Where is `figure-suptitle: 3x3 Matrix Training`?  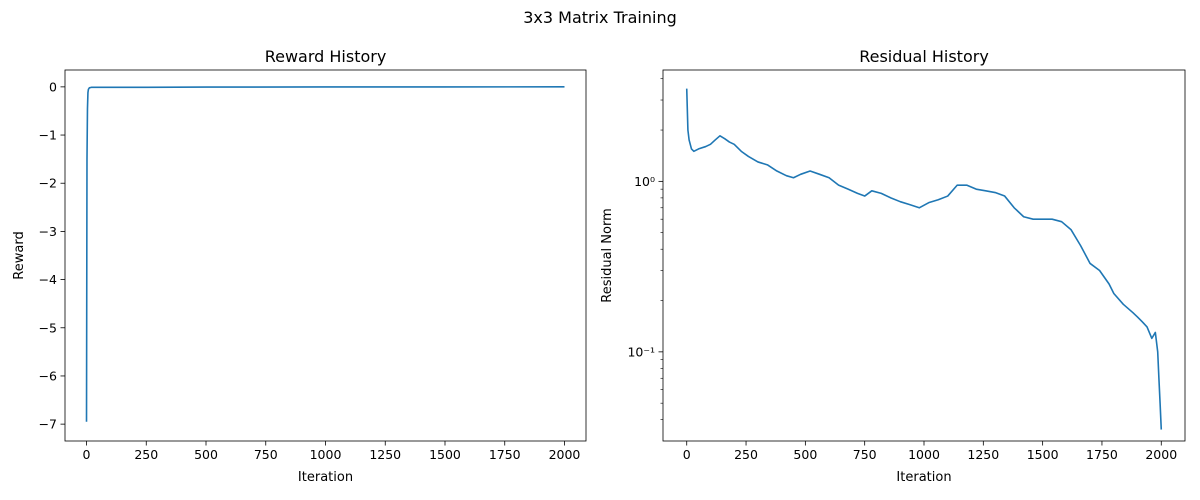 figure-suptitle: 3x3 Matrix Training is located at coordinates (600, 17).